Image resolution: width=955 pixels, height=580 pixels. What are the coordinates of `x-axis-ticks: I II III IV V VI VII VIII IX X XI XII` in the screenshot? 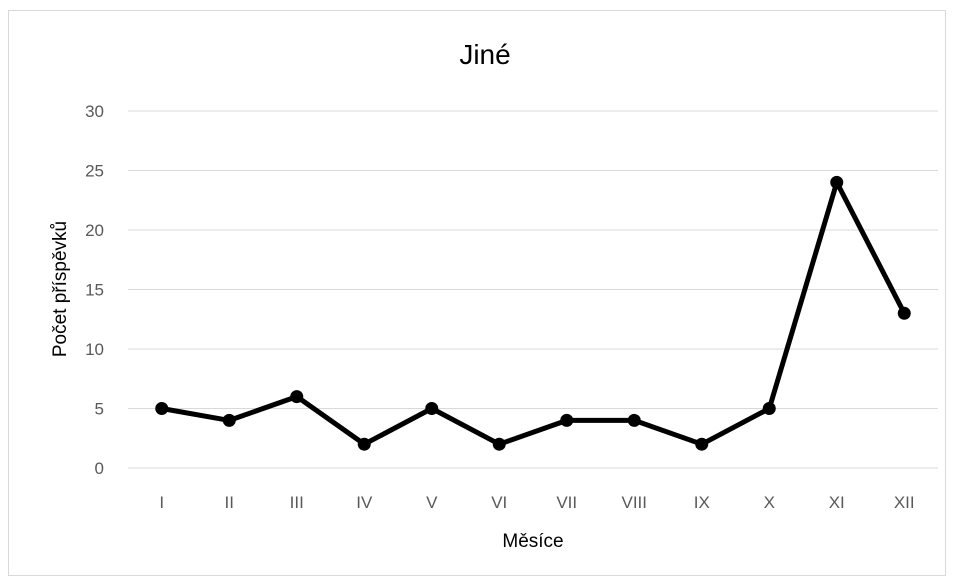 It's located at (536, 502).